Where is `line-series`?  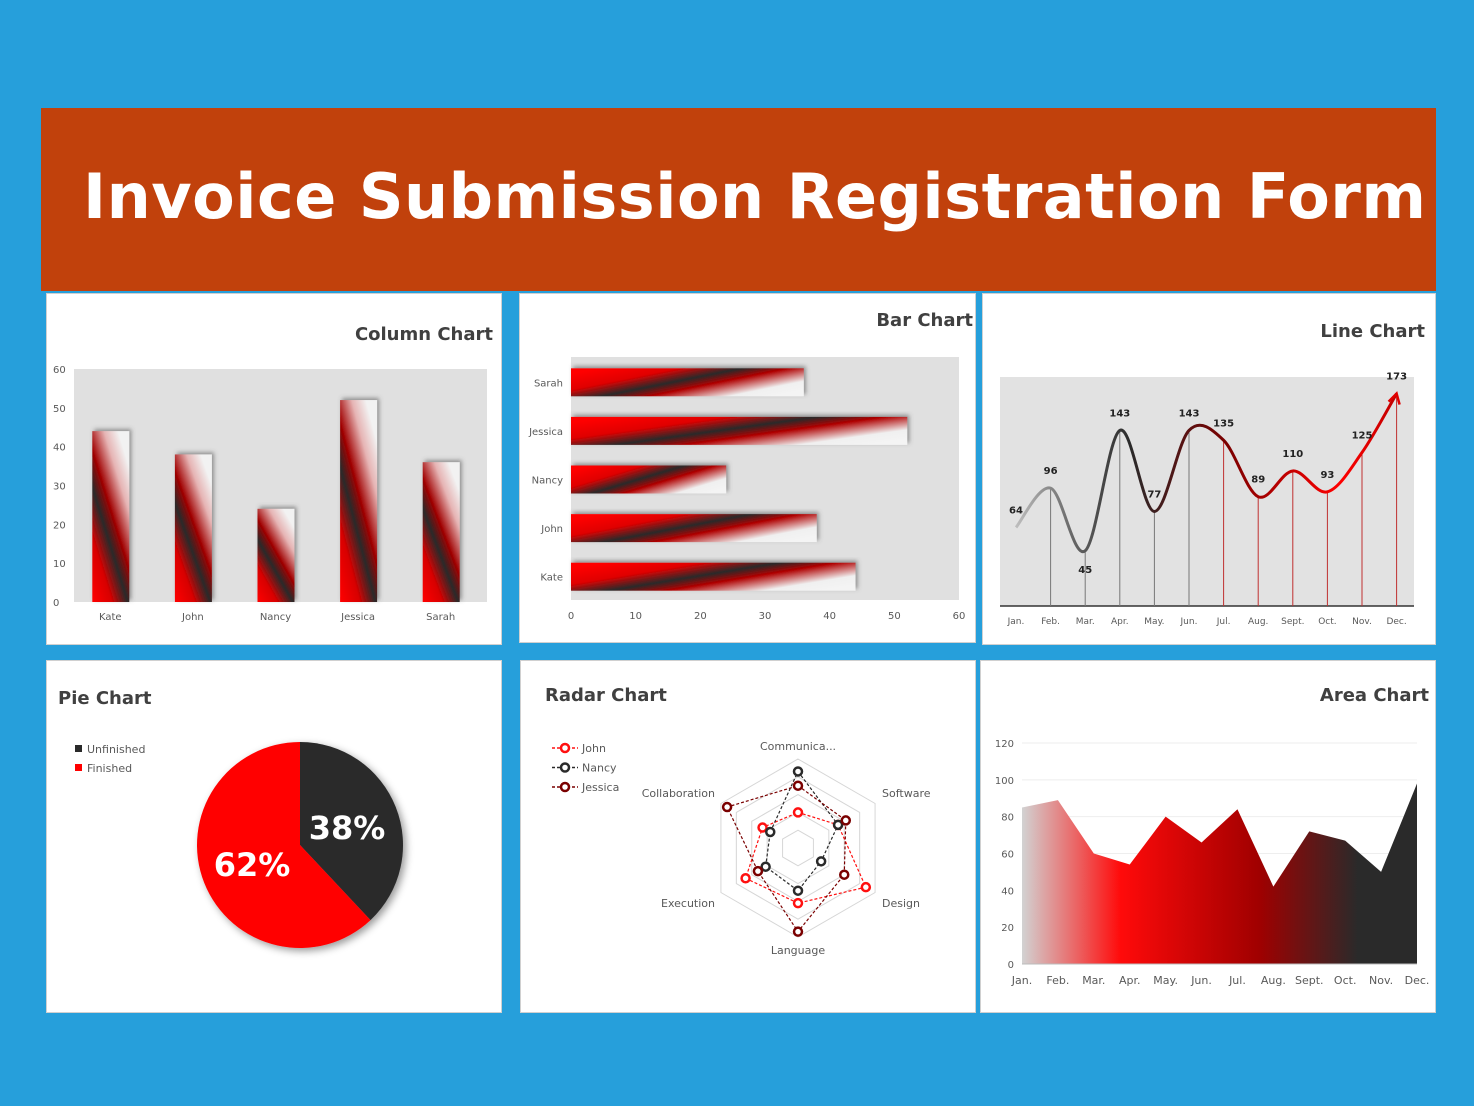 line-series is located at coordinates (1206, 472).